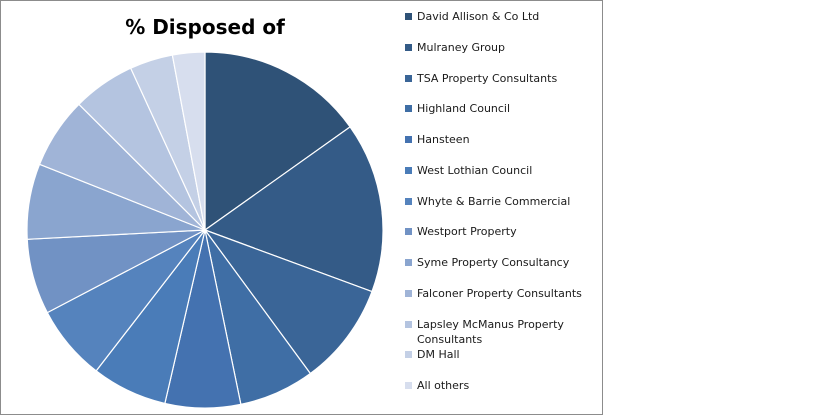 Image resolution: width=840 pixels, height=417 pixels. Describe the element at coordinates (443, 385) in the screenshot. I see `legend-label: All others` at that location.